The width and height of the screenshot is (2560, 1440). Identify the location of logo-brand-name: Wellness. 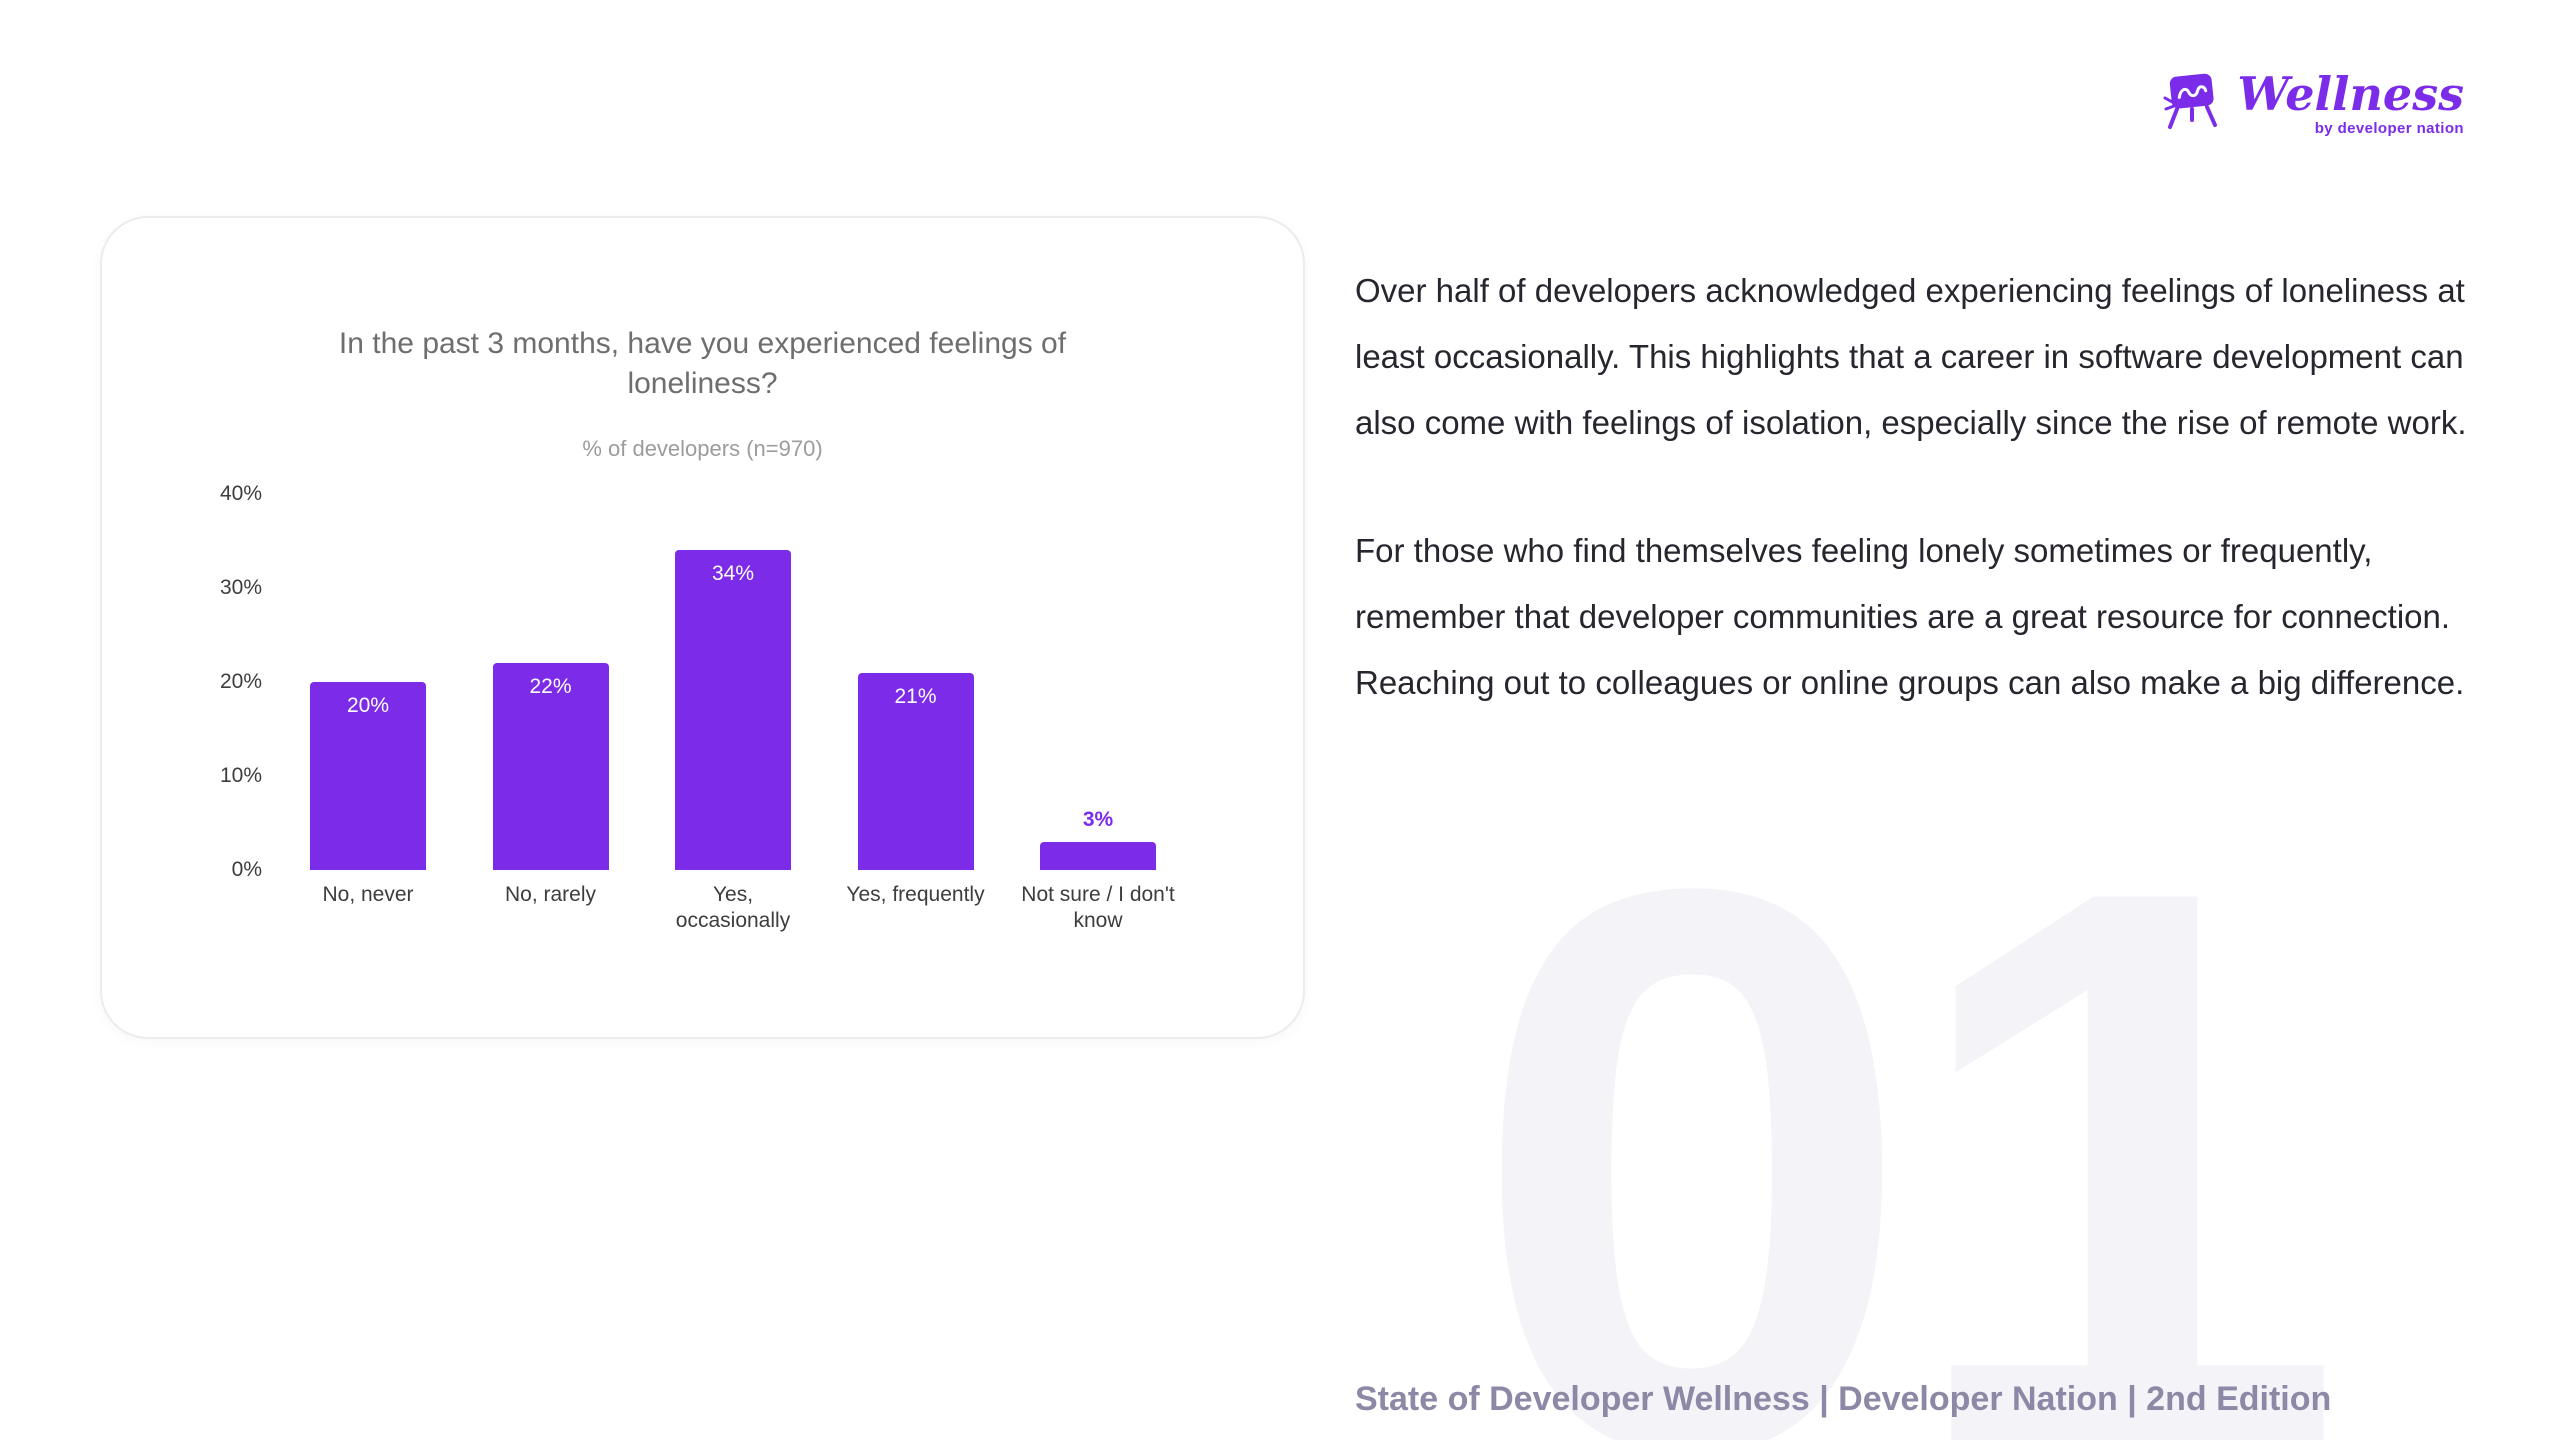
(2350, 94).